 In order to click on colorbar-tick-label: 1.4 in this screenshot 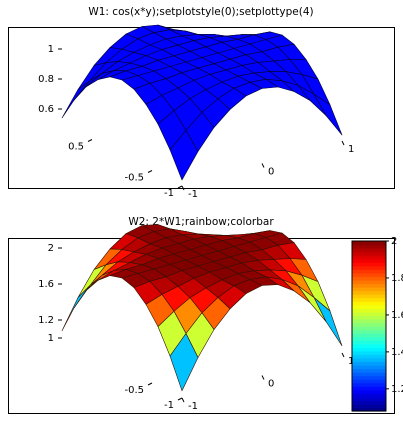, I will do `click(397, 352)`.